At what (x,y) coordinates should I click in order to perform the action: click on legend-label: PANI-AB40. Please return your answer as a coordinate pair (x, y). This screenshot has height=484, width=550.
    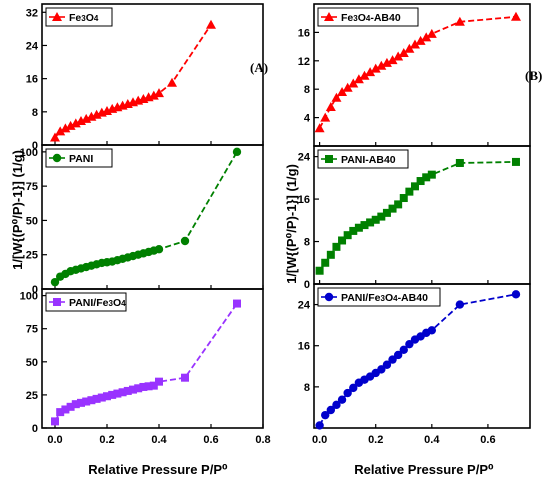
    Looking at the image, I should click on (368, 160).